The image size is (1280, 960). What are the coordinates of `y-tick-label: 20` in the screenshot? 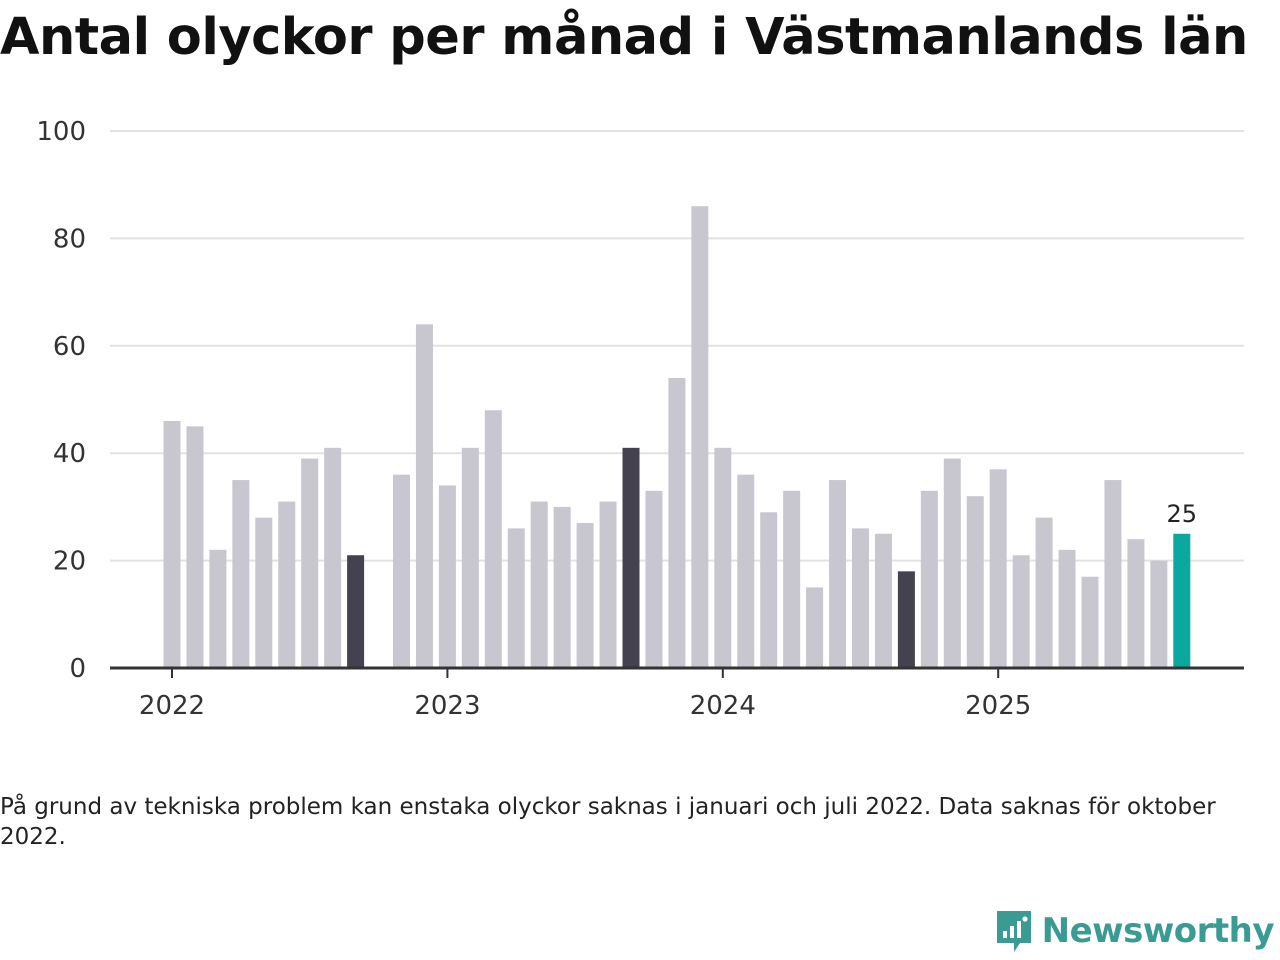 It's located at (69, 562).